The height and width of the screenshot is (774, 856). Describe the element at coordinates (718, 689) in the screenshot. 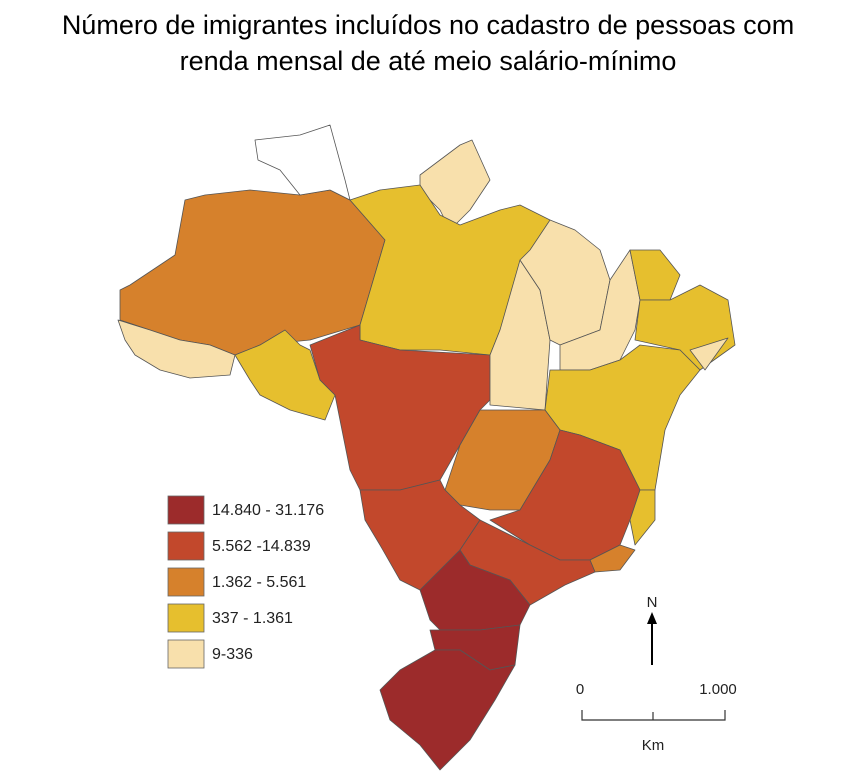

I see `scale-end: 1.000` at that location.